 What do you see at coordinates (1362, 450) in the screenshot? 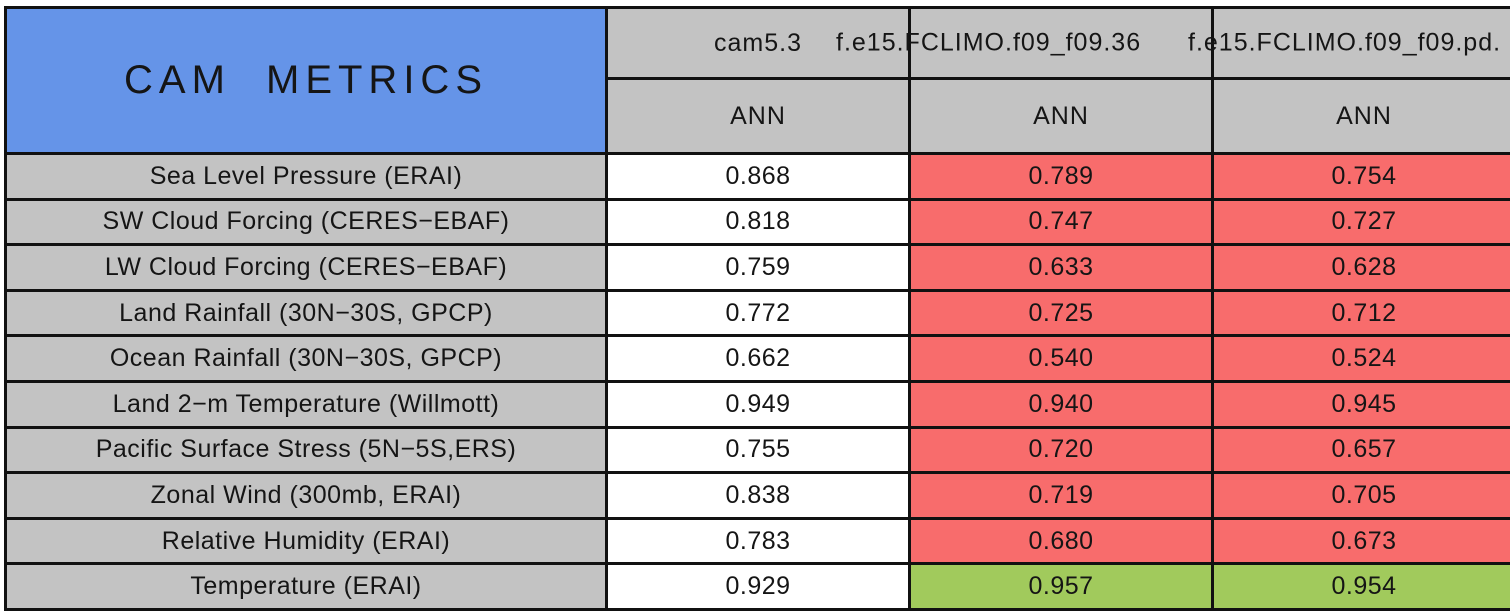
I see `value-cell: 0.657` at bounding box center [1362, 450].